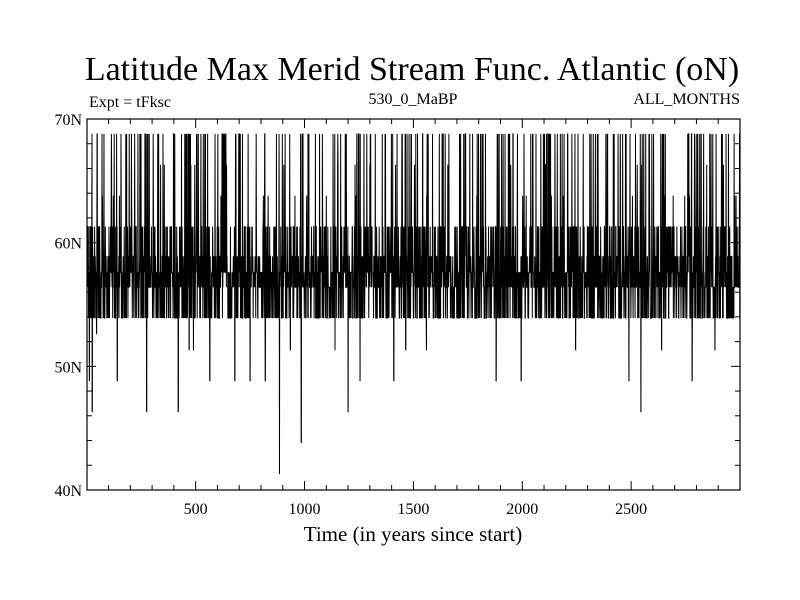 This screenshot has width=800, height=600. Describe the element at coordinates (413, 99) in the screenshot. I see `subtitle-center: 530_0_MaBP` at that location.